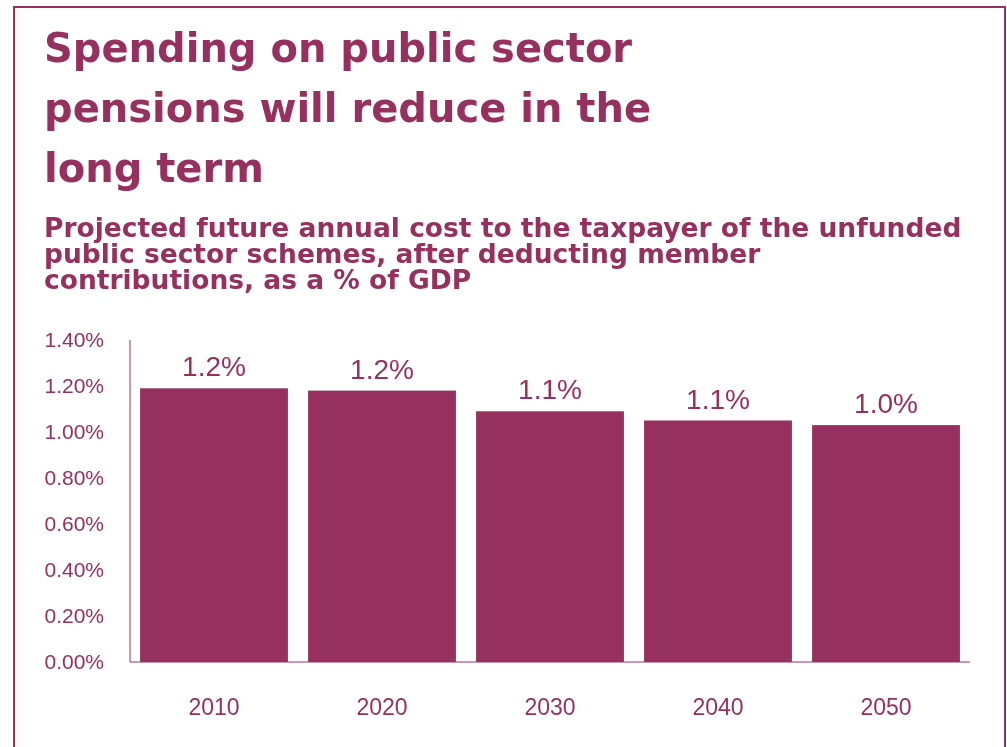 The image size is (1007, 747). Describe the element at coordinates (74, 385) in the screenshot. I see `y-tick-label: 1.20%` at that location.